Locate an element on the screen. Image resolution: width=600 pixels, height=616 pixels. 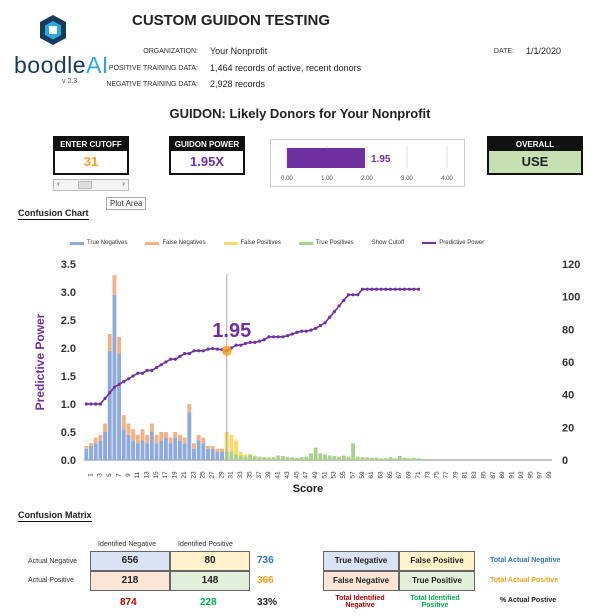
x-tick-label: 25 is located at coordinates (203, 475).